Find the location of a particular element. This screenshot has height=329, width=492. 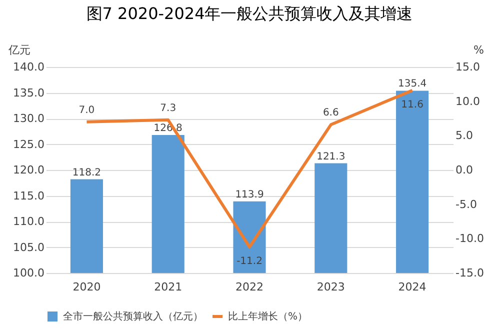

y2-tick-label: -15.0 is located at coordinates (470, 273).